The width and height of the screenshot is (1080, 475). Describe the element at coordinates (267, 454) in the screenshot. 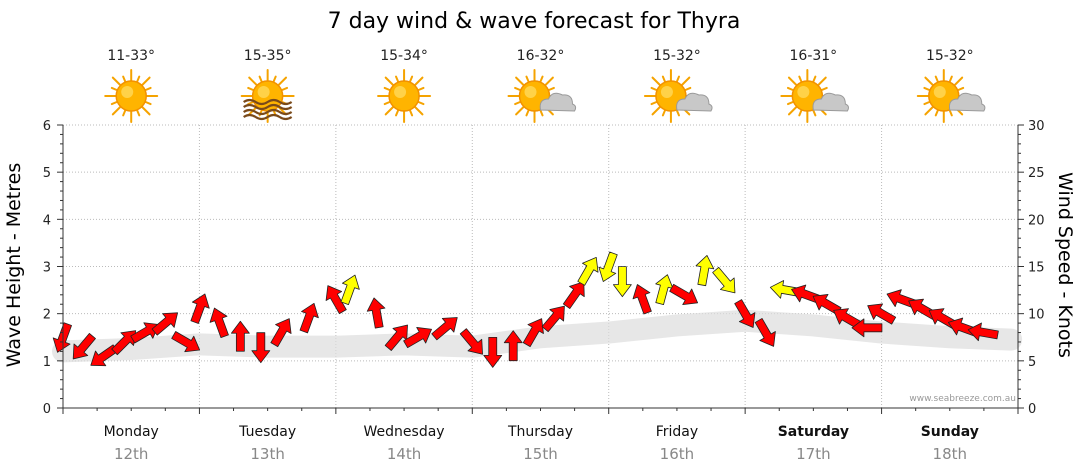

I see `day-date: 13th` at that location.